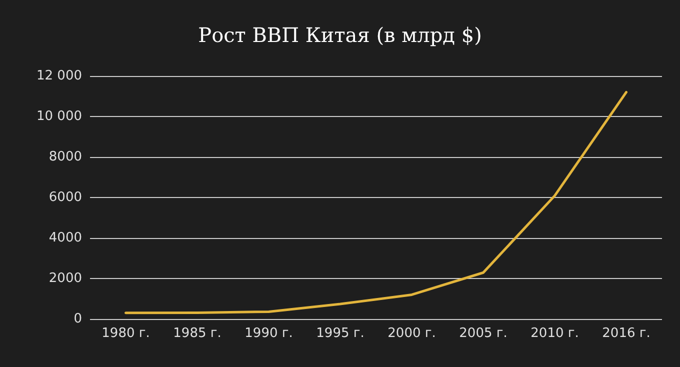 The height and width of the screenshot is (367, 680). Describe the element at coordinates (65, 157) in the screenshot. I see `y-tick-label: 8000` at that location.